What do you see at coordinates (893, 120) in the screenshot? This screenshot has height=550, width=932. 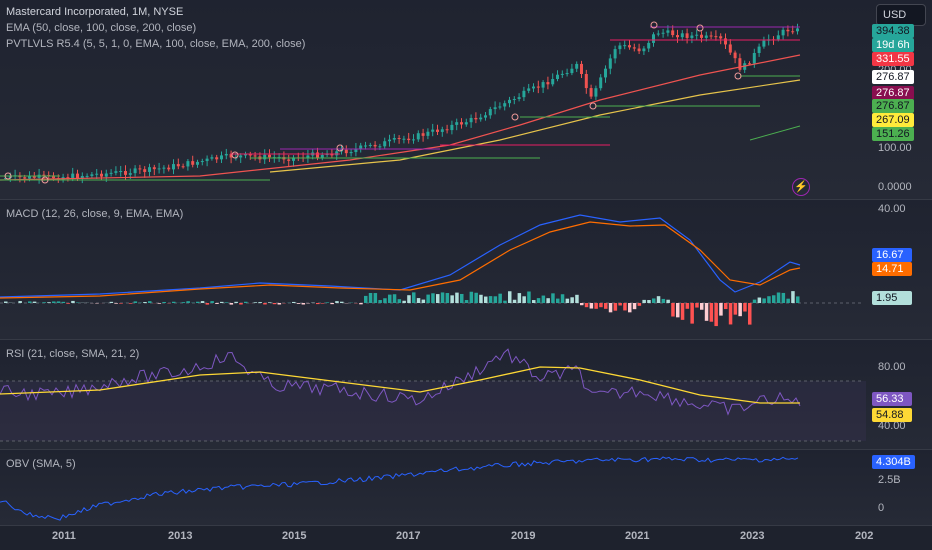 I see `price-badge: 267.09` at bounding box center [893, 120].